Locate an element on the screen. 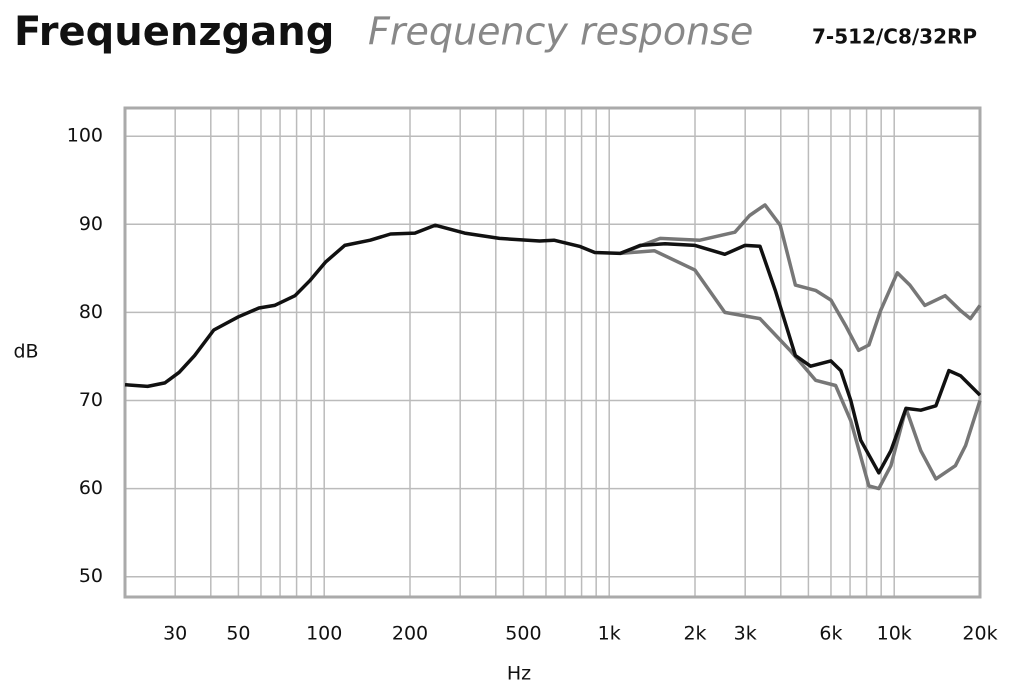 This screenshot has width=1024, height=689. x-tick-label: 1k is located at coordinates (609, 634).